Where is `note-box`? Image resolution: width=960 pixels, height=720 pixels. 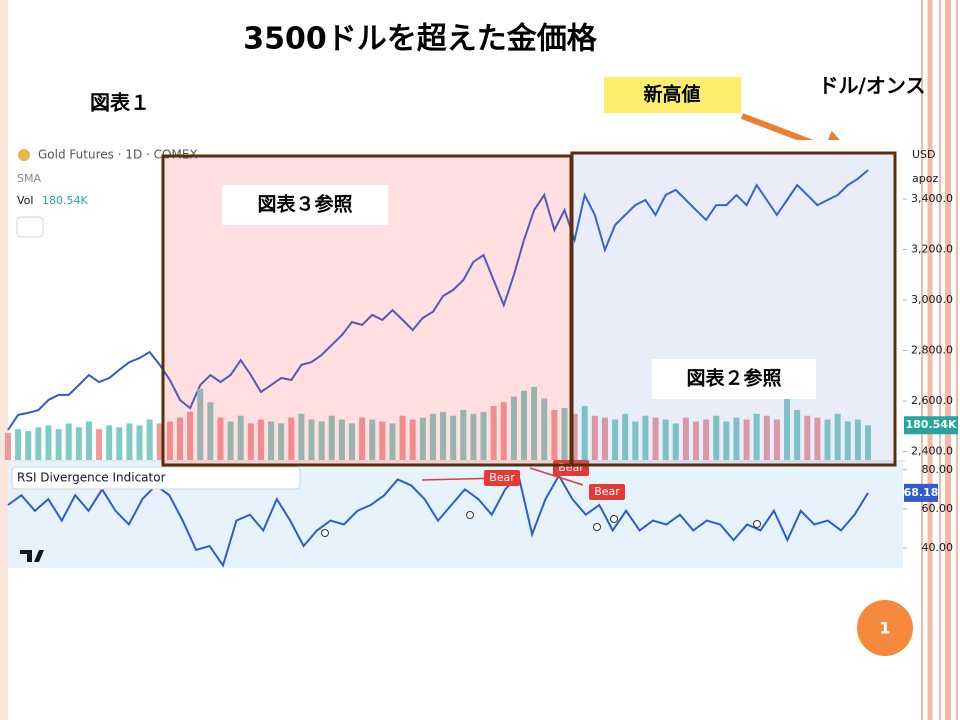
note-box is located at coordinates (734, 379).